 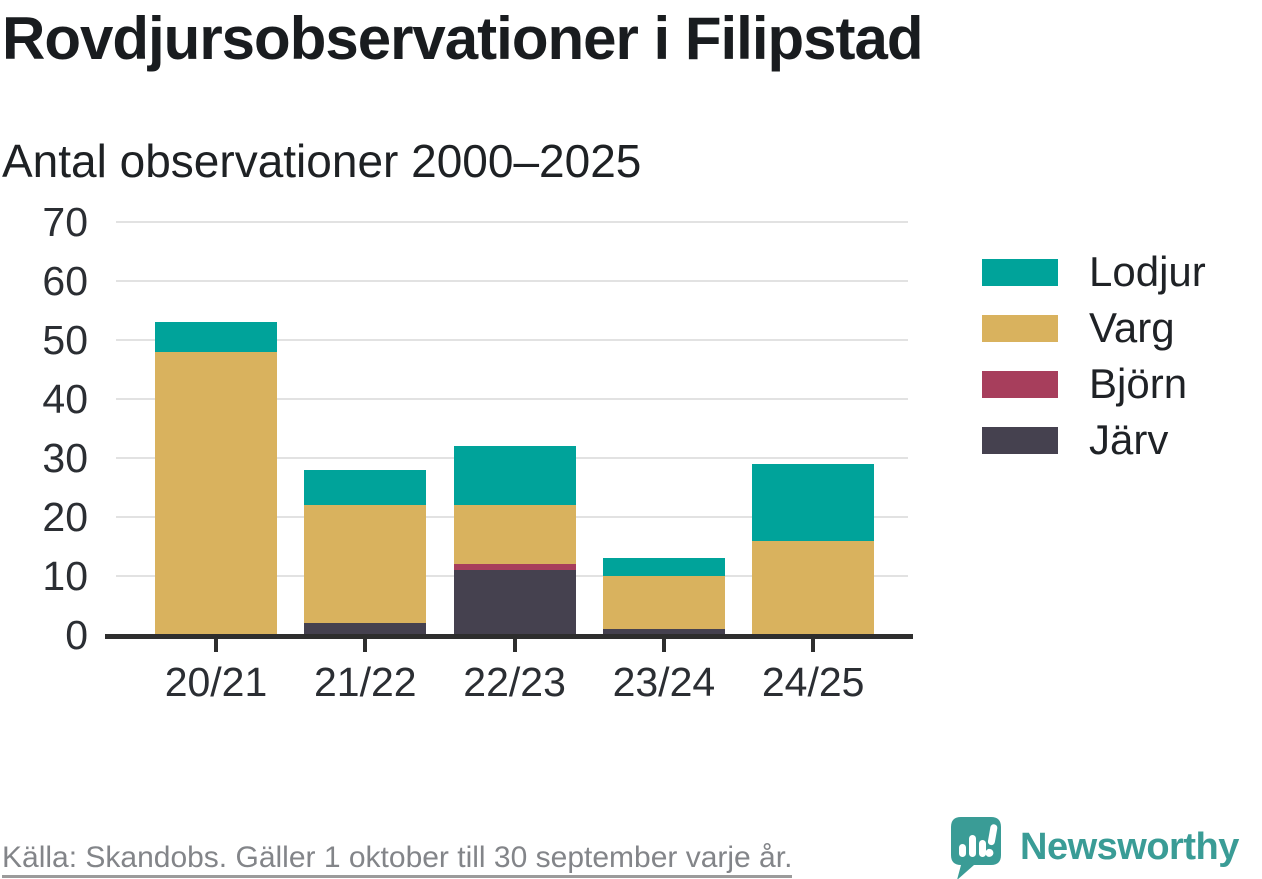 I want to click on legend-label: Björn, so click(x=1138, y=383).